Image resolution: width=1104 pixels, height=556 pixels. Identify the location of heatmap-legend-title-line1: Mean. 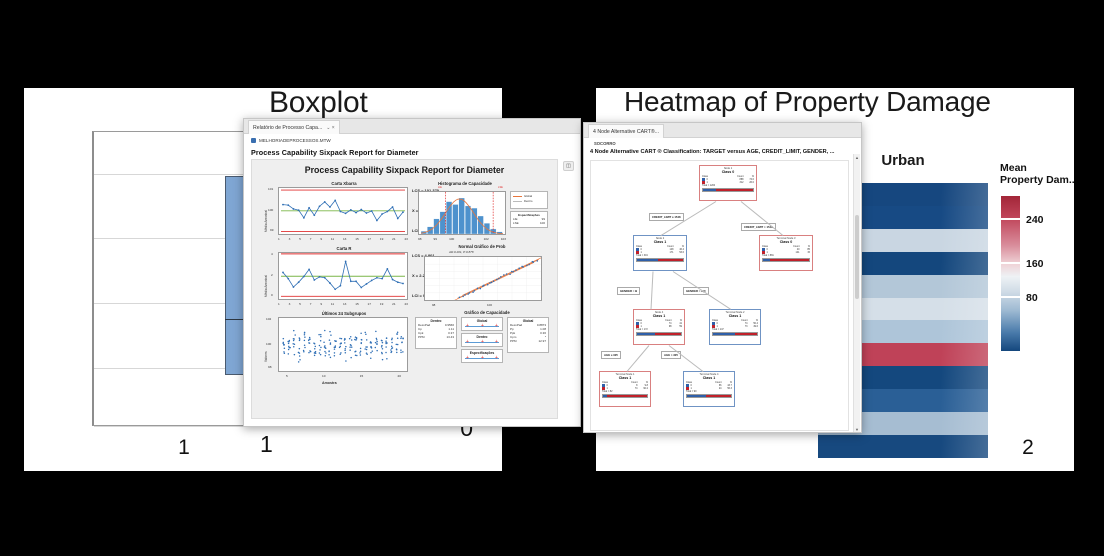
(1013, 168).